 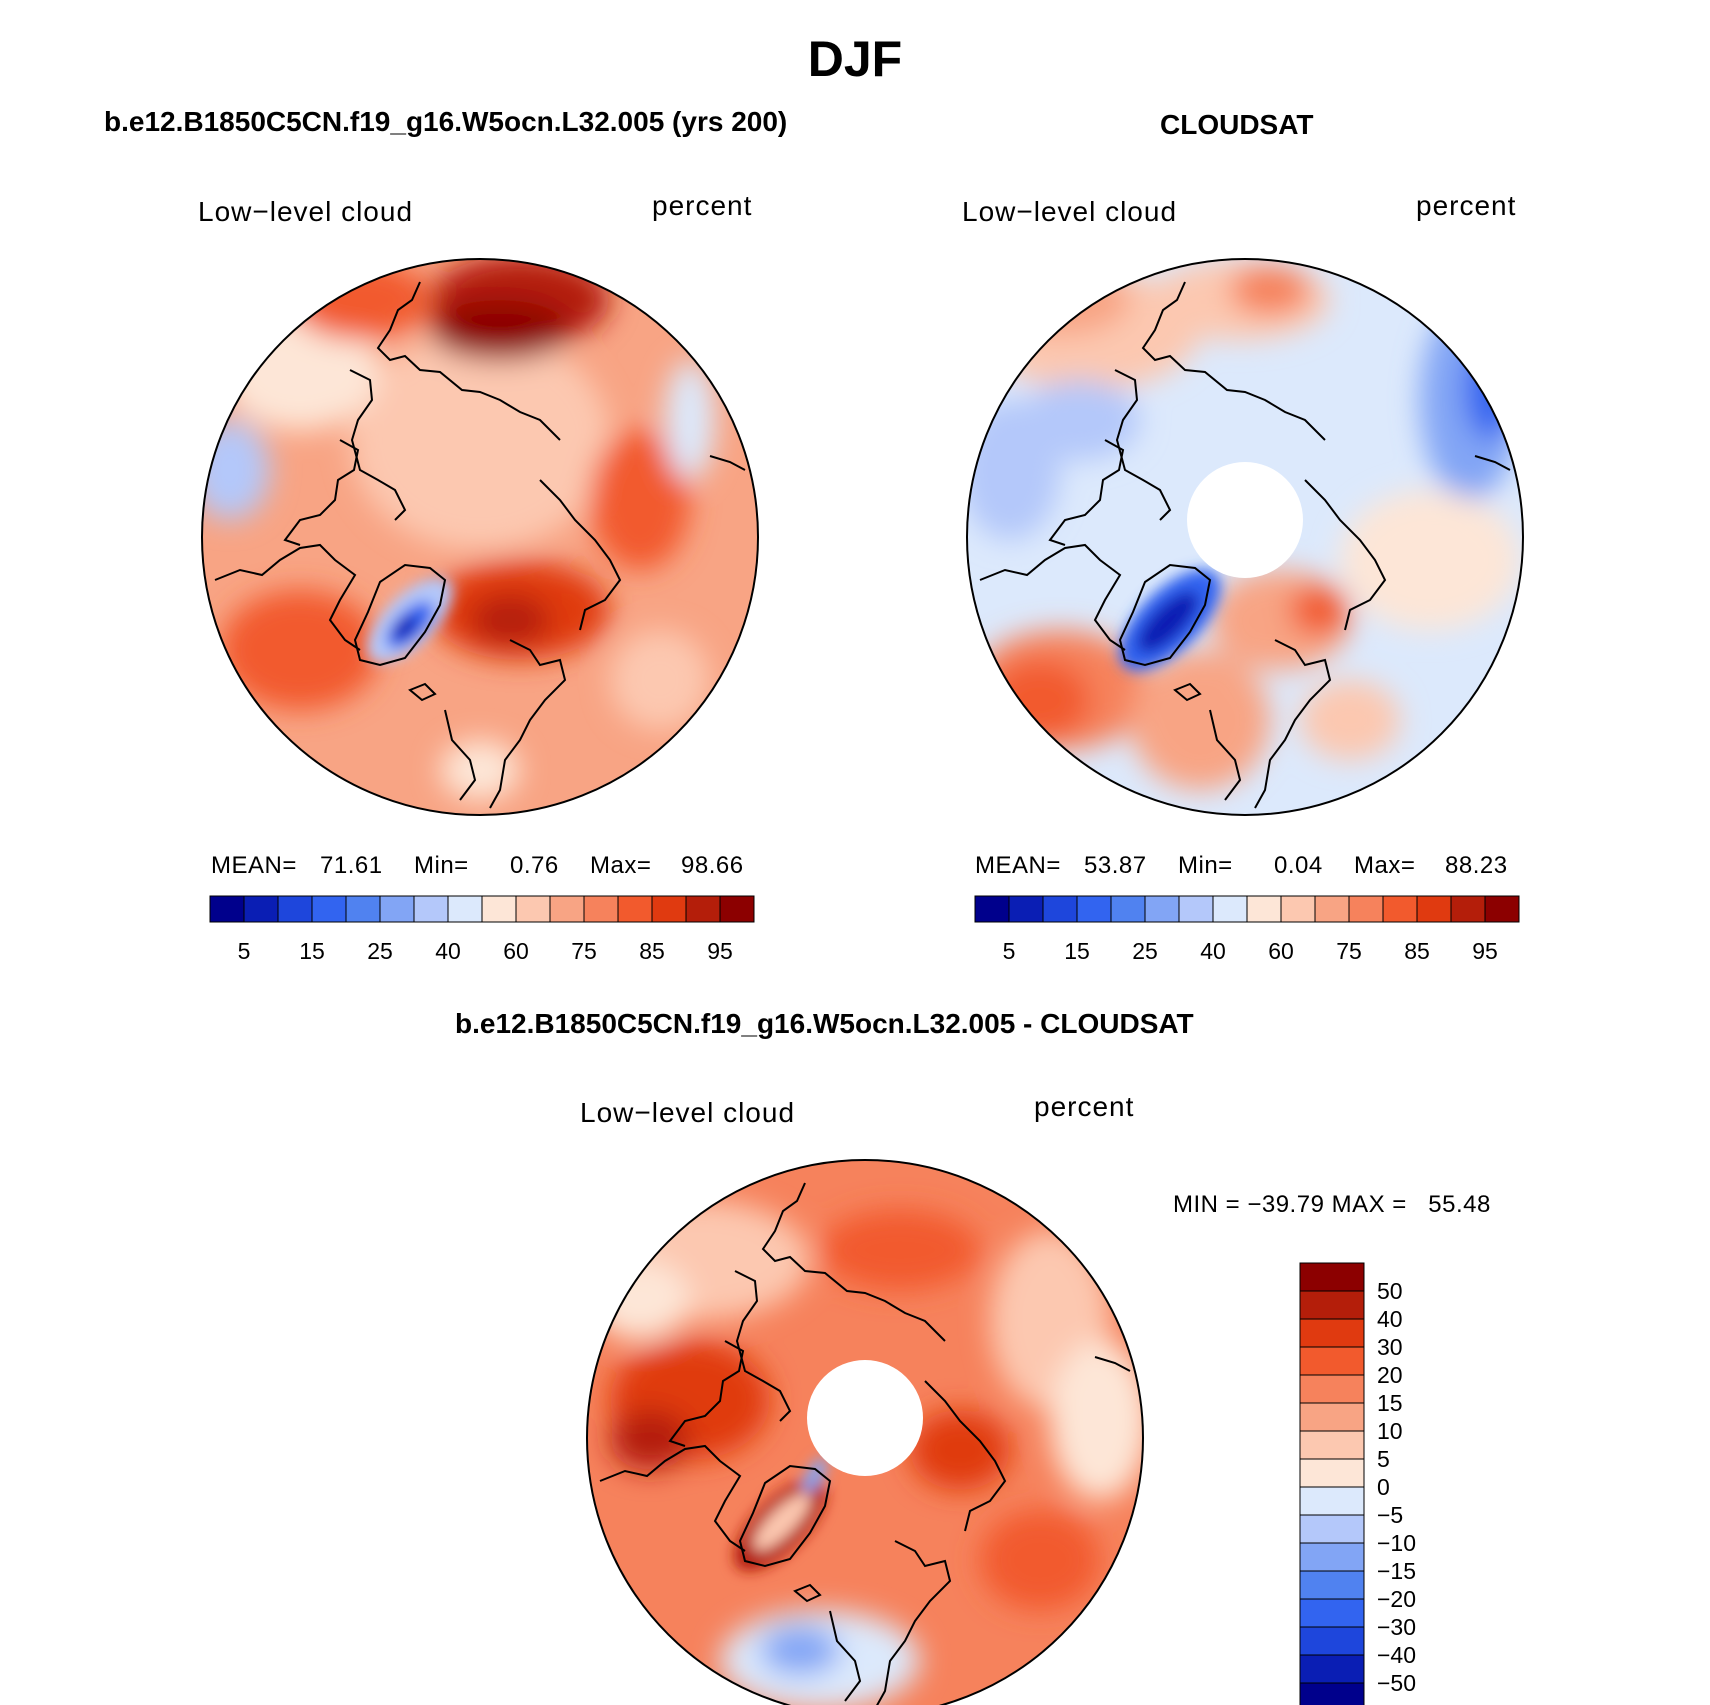 What do you see at coordinates (1396, 1683) in the screenshot?
I see `colorbar-difference-tick-label: −50` at bounding box center [1396, 1683].